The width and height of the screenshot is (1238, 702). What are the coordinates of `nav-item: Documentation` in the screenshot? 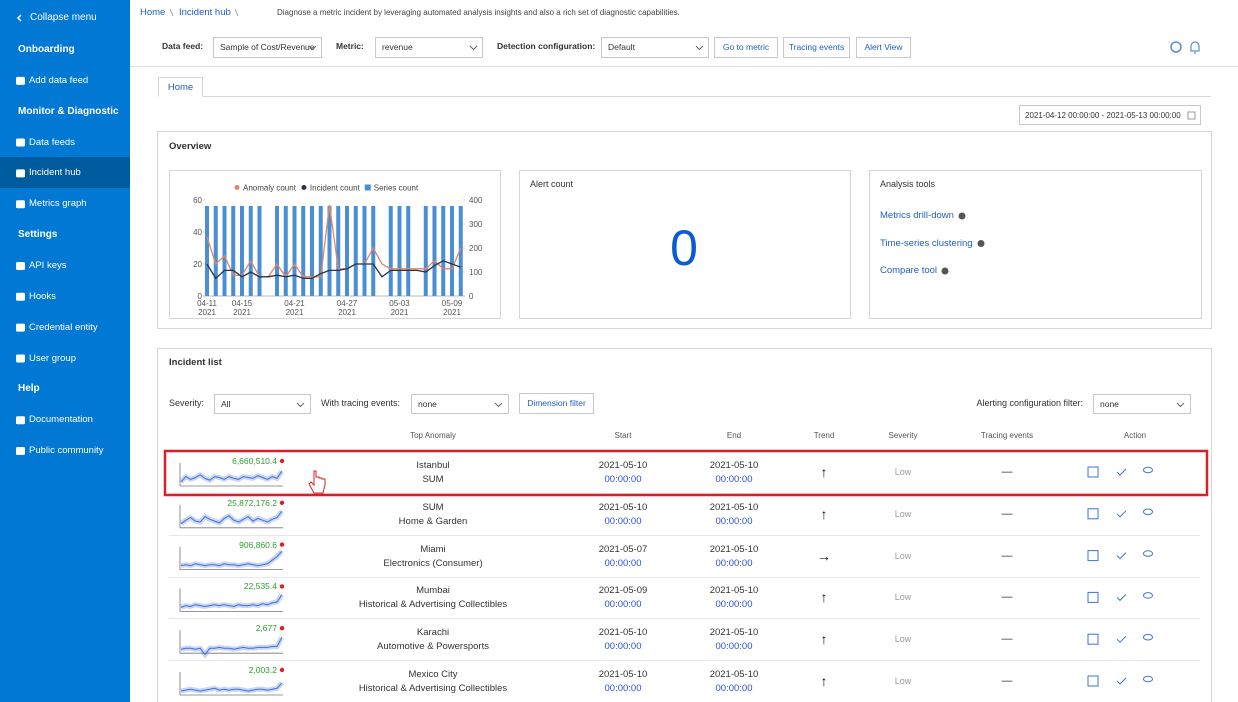 It's located at (61, 420).